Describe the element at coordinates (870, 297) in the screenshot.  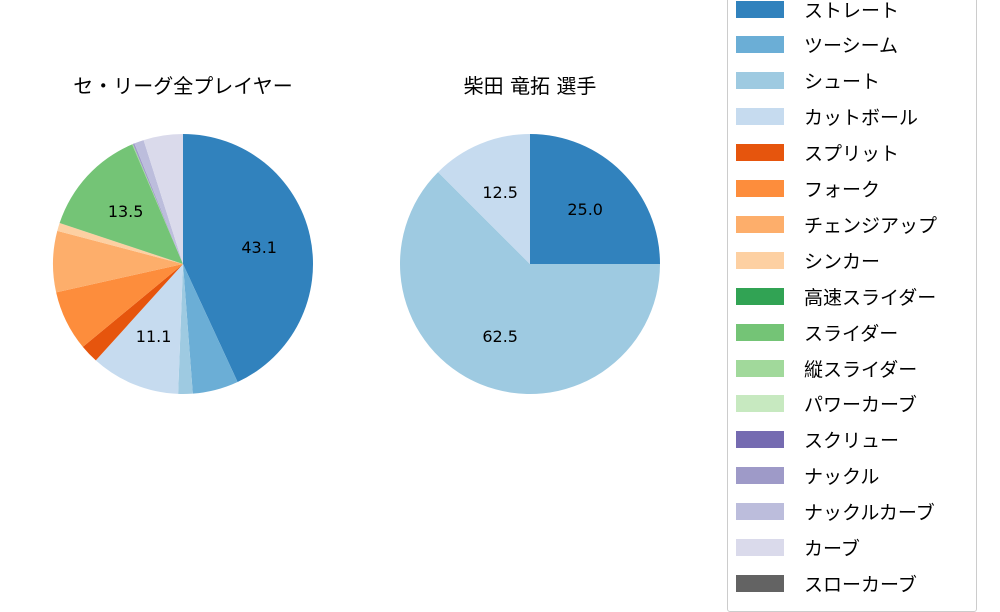
I see `legend-label: 高速スライダー` at that location.